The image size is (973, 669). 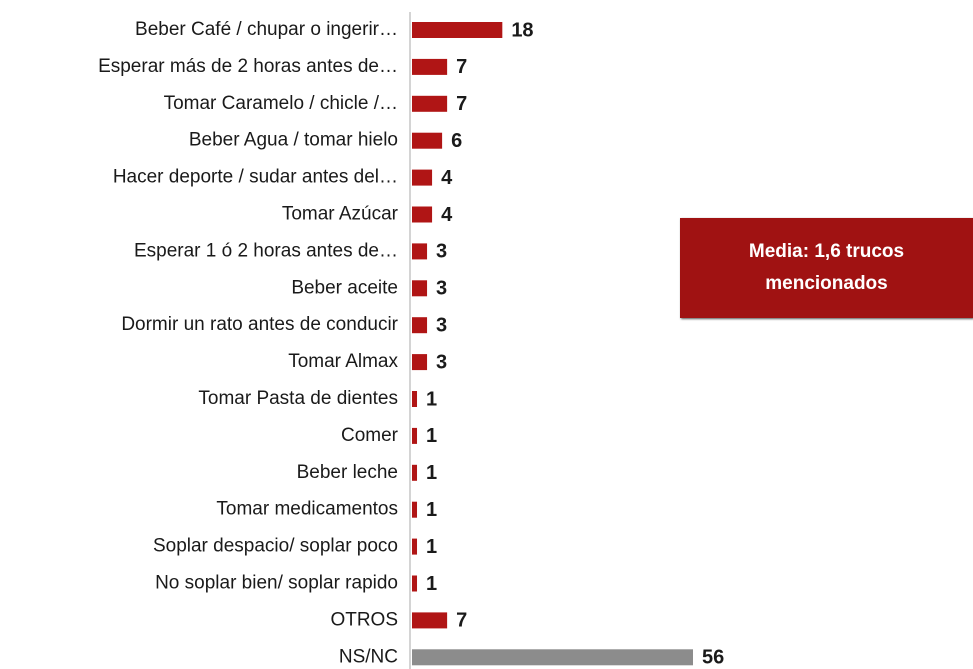 What do you see at coordinates (340, 214) in the screenshot?
I see `category-label: Tomar Azúcar` at bounding box center [340, 214].